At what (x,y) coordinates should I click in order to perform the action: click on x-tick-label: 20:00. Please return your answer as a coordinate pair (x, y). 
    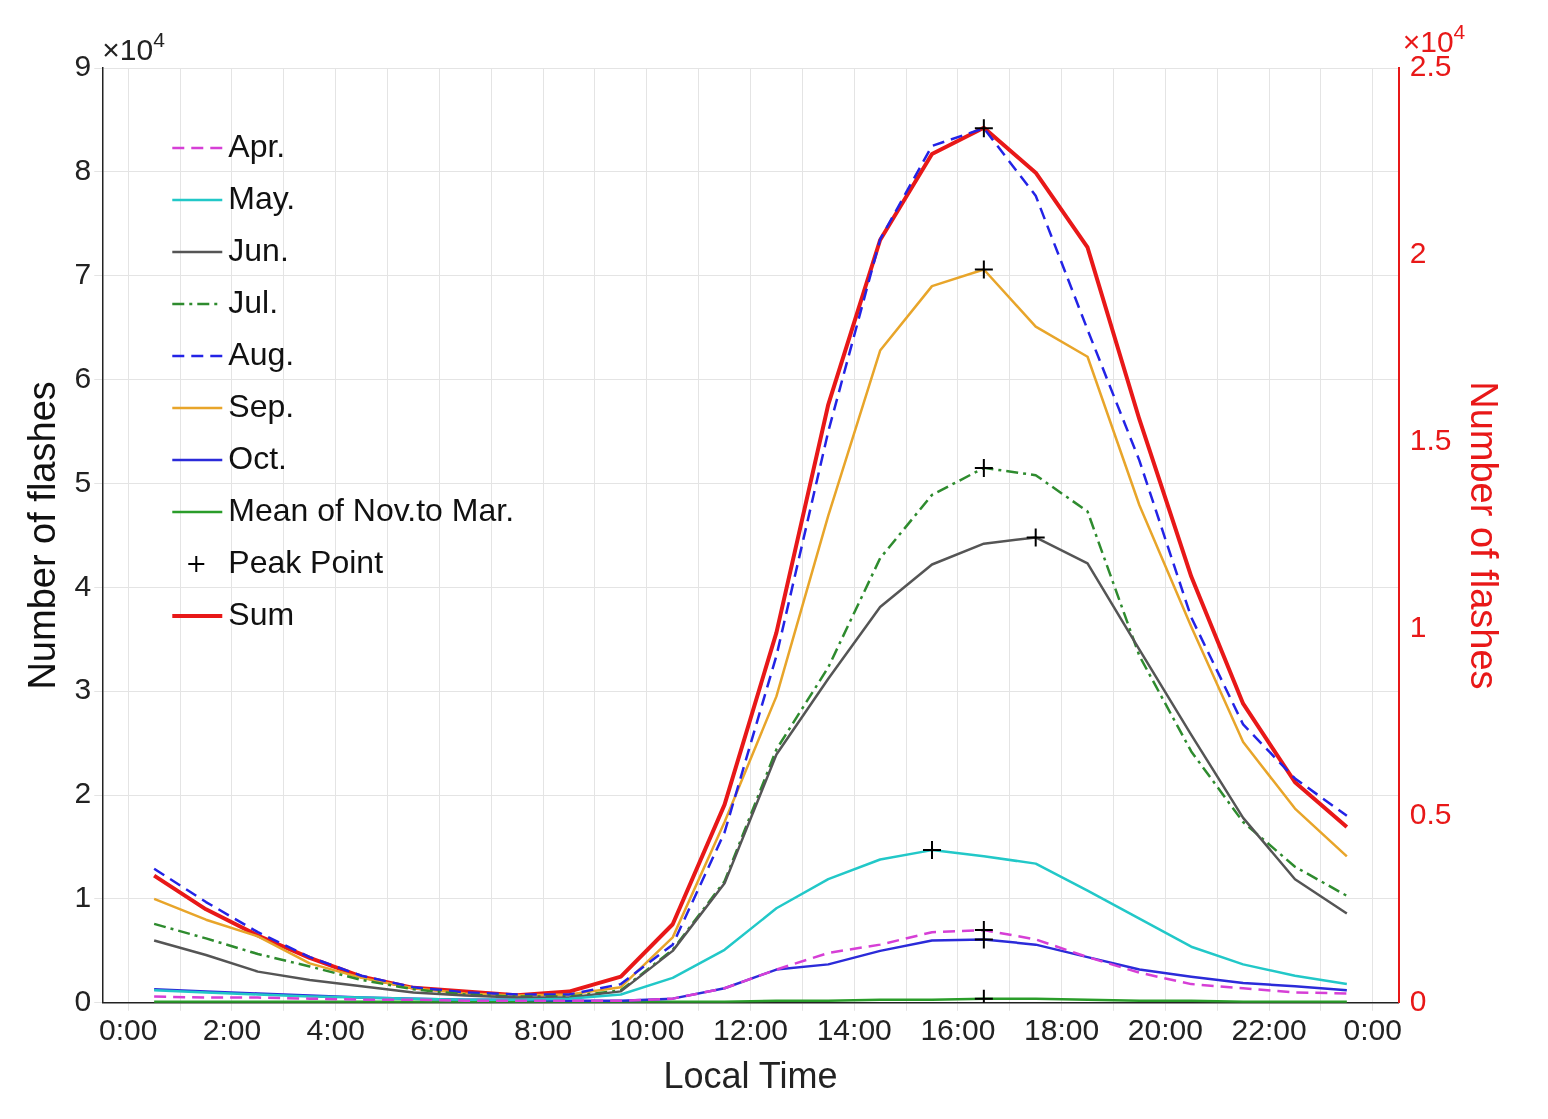
    Looking at the image, I should click on (1165, 1030).